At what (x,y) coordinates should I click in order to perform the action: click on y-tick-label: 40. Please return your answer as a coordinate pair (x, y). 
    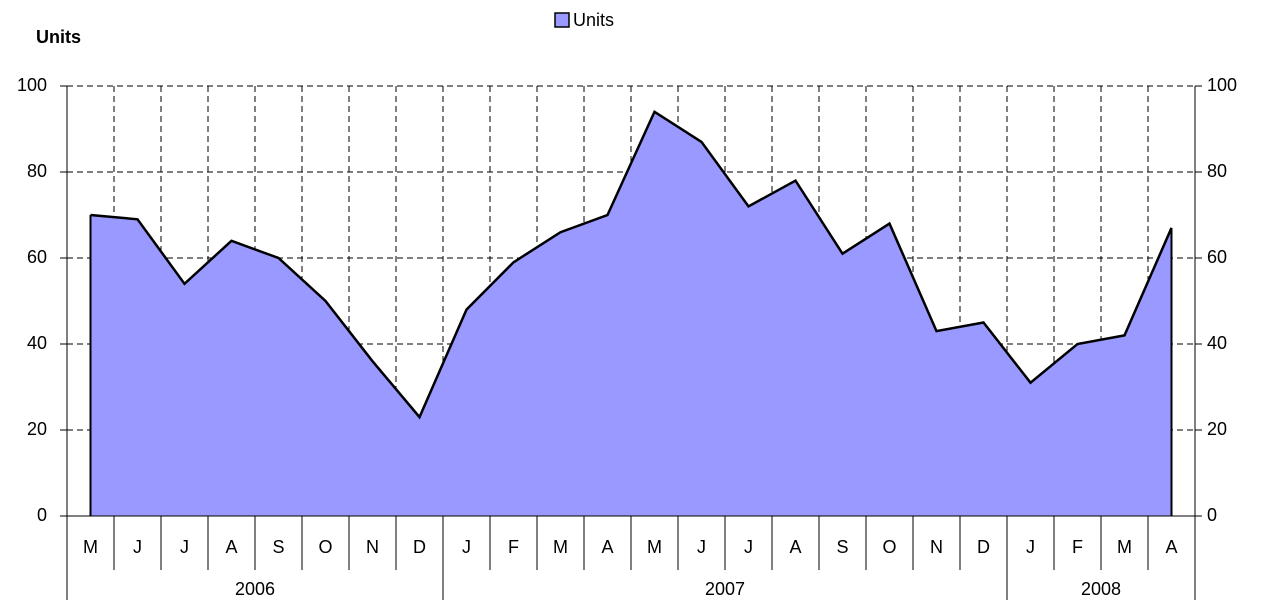
    Looking at the image, I should click on (37, 343).